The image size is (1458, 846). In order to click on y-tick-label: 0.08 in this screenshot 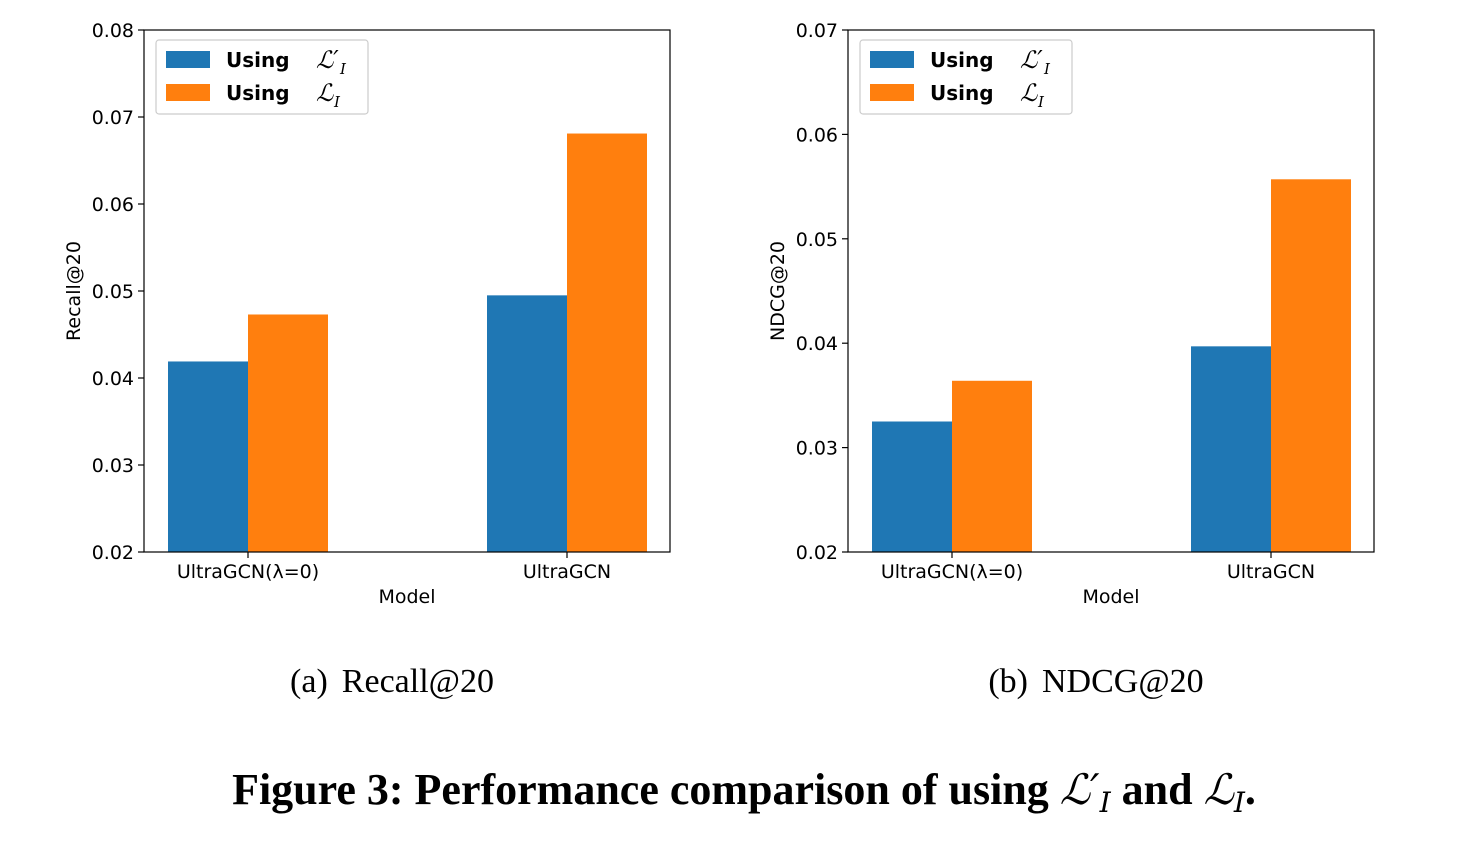, I will do `click(113, 31)`.